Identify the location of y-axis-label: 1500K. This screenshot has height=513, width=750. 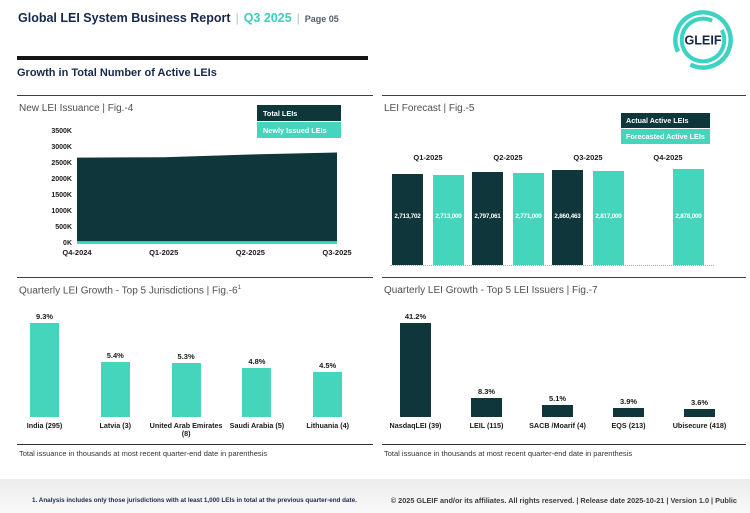
(61, 195).